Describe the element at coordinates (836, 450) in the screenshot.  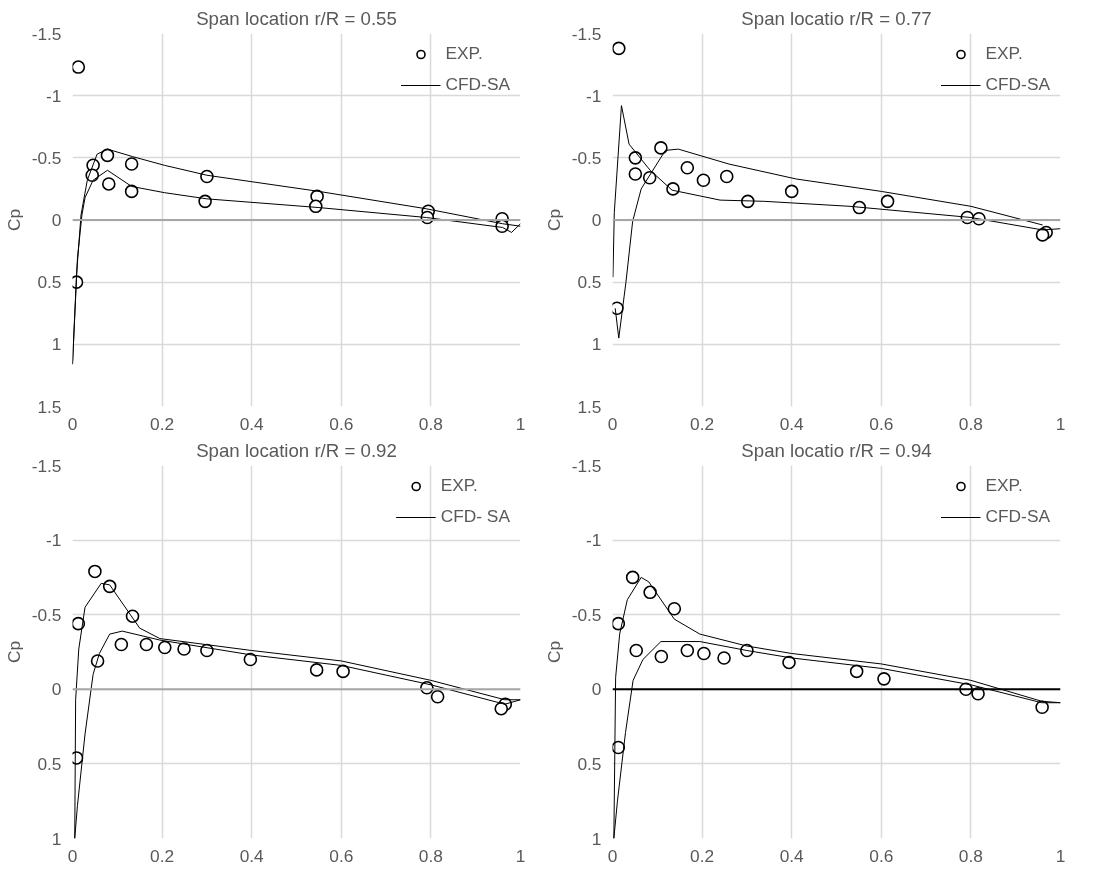
I see `chart-title: Span locatio r/R = 0.94` at that location.